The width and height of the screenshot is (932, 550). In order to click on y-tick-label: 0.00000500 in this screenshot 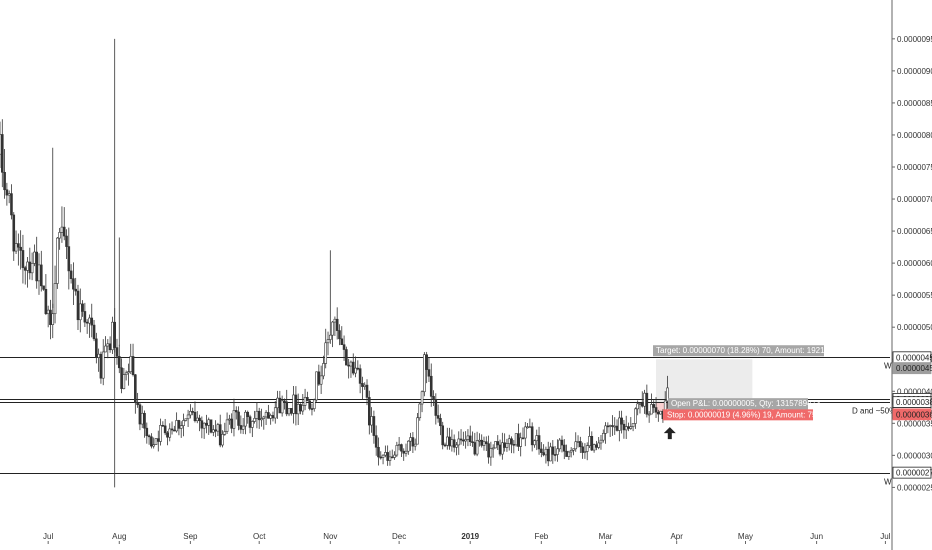, I will do `click(914, 327)`.